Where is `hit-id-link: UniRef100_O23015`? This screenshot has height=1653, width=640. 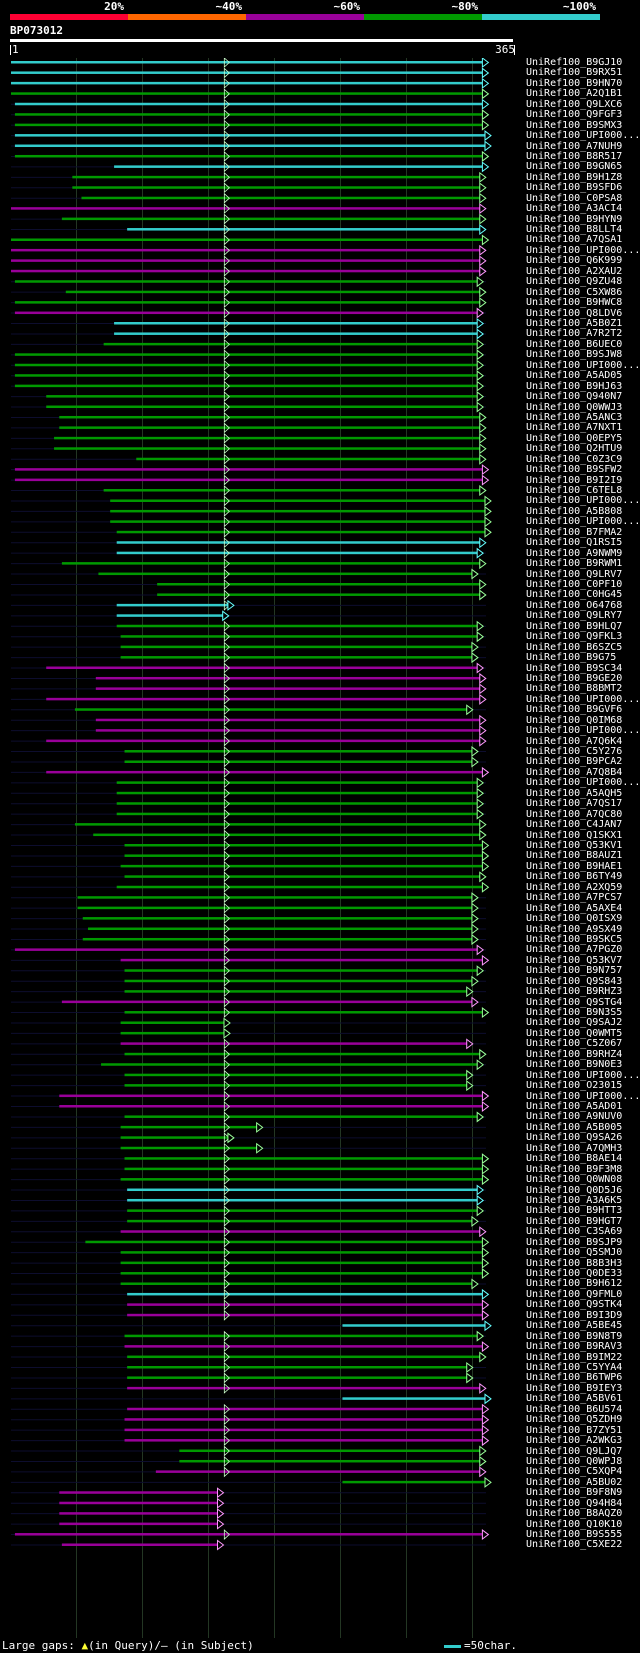 hit-id-link: UniRef100_O23015 is located at coordinates (574, 1086).